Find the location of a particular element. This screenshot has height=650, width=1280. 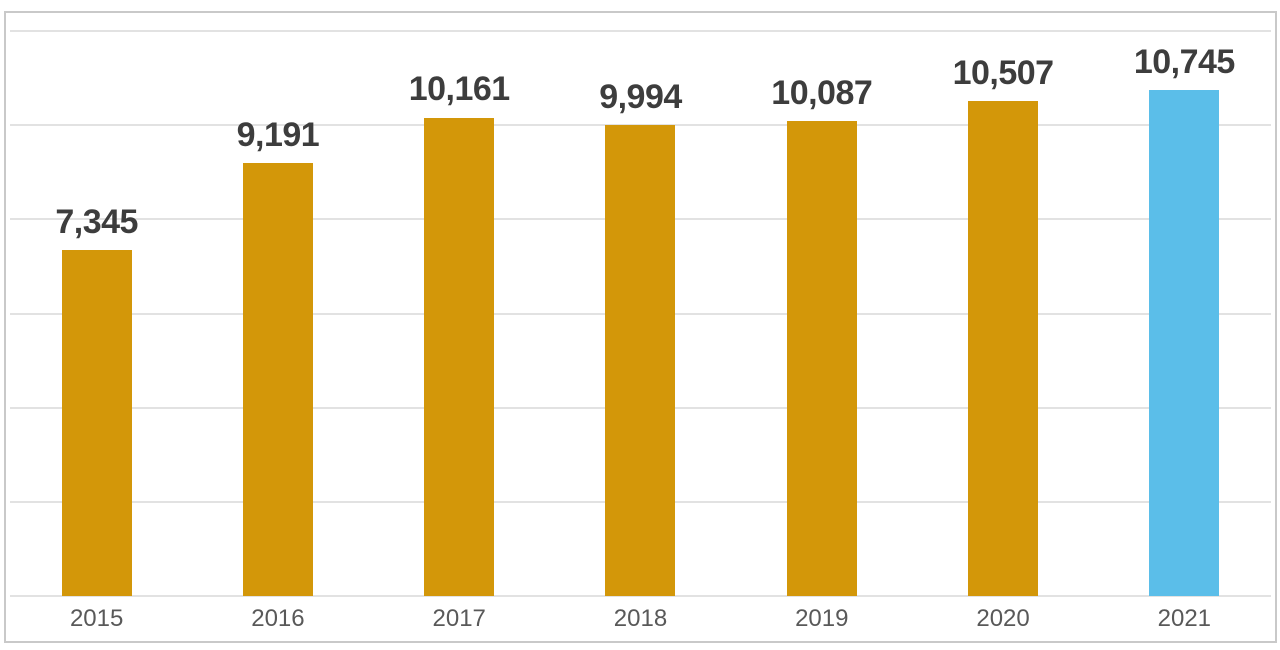

x-tick-label-2019: 2019 is located at coordinates (822, 618).